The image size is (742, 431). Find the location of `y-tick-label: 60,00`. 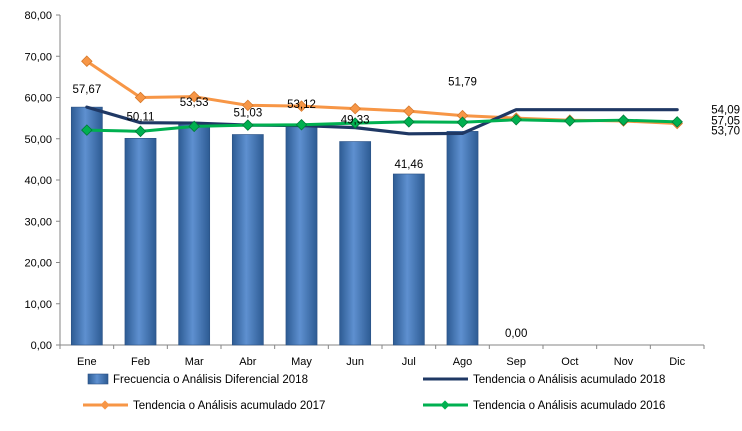

y-tick-label: 60,00 is located at coordinates (38, 99).